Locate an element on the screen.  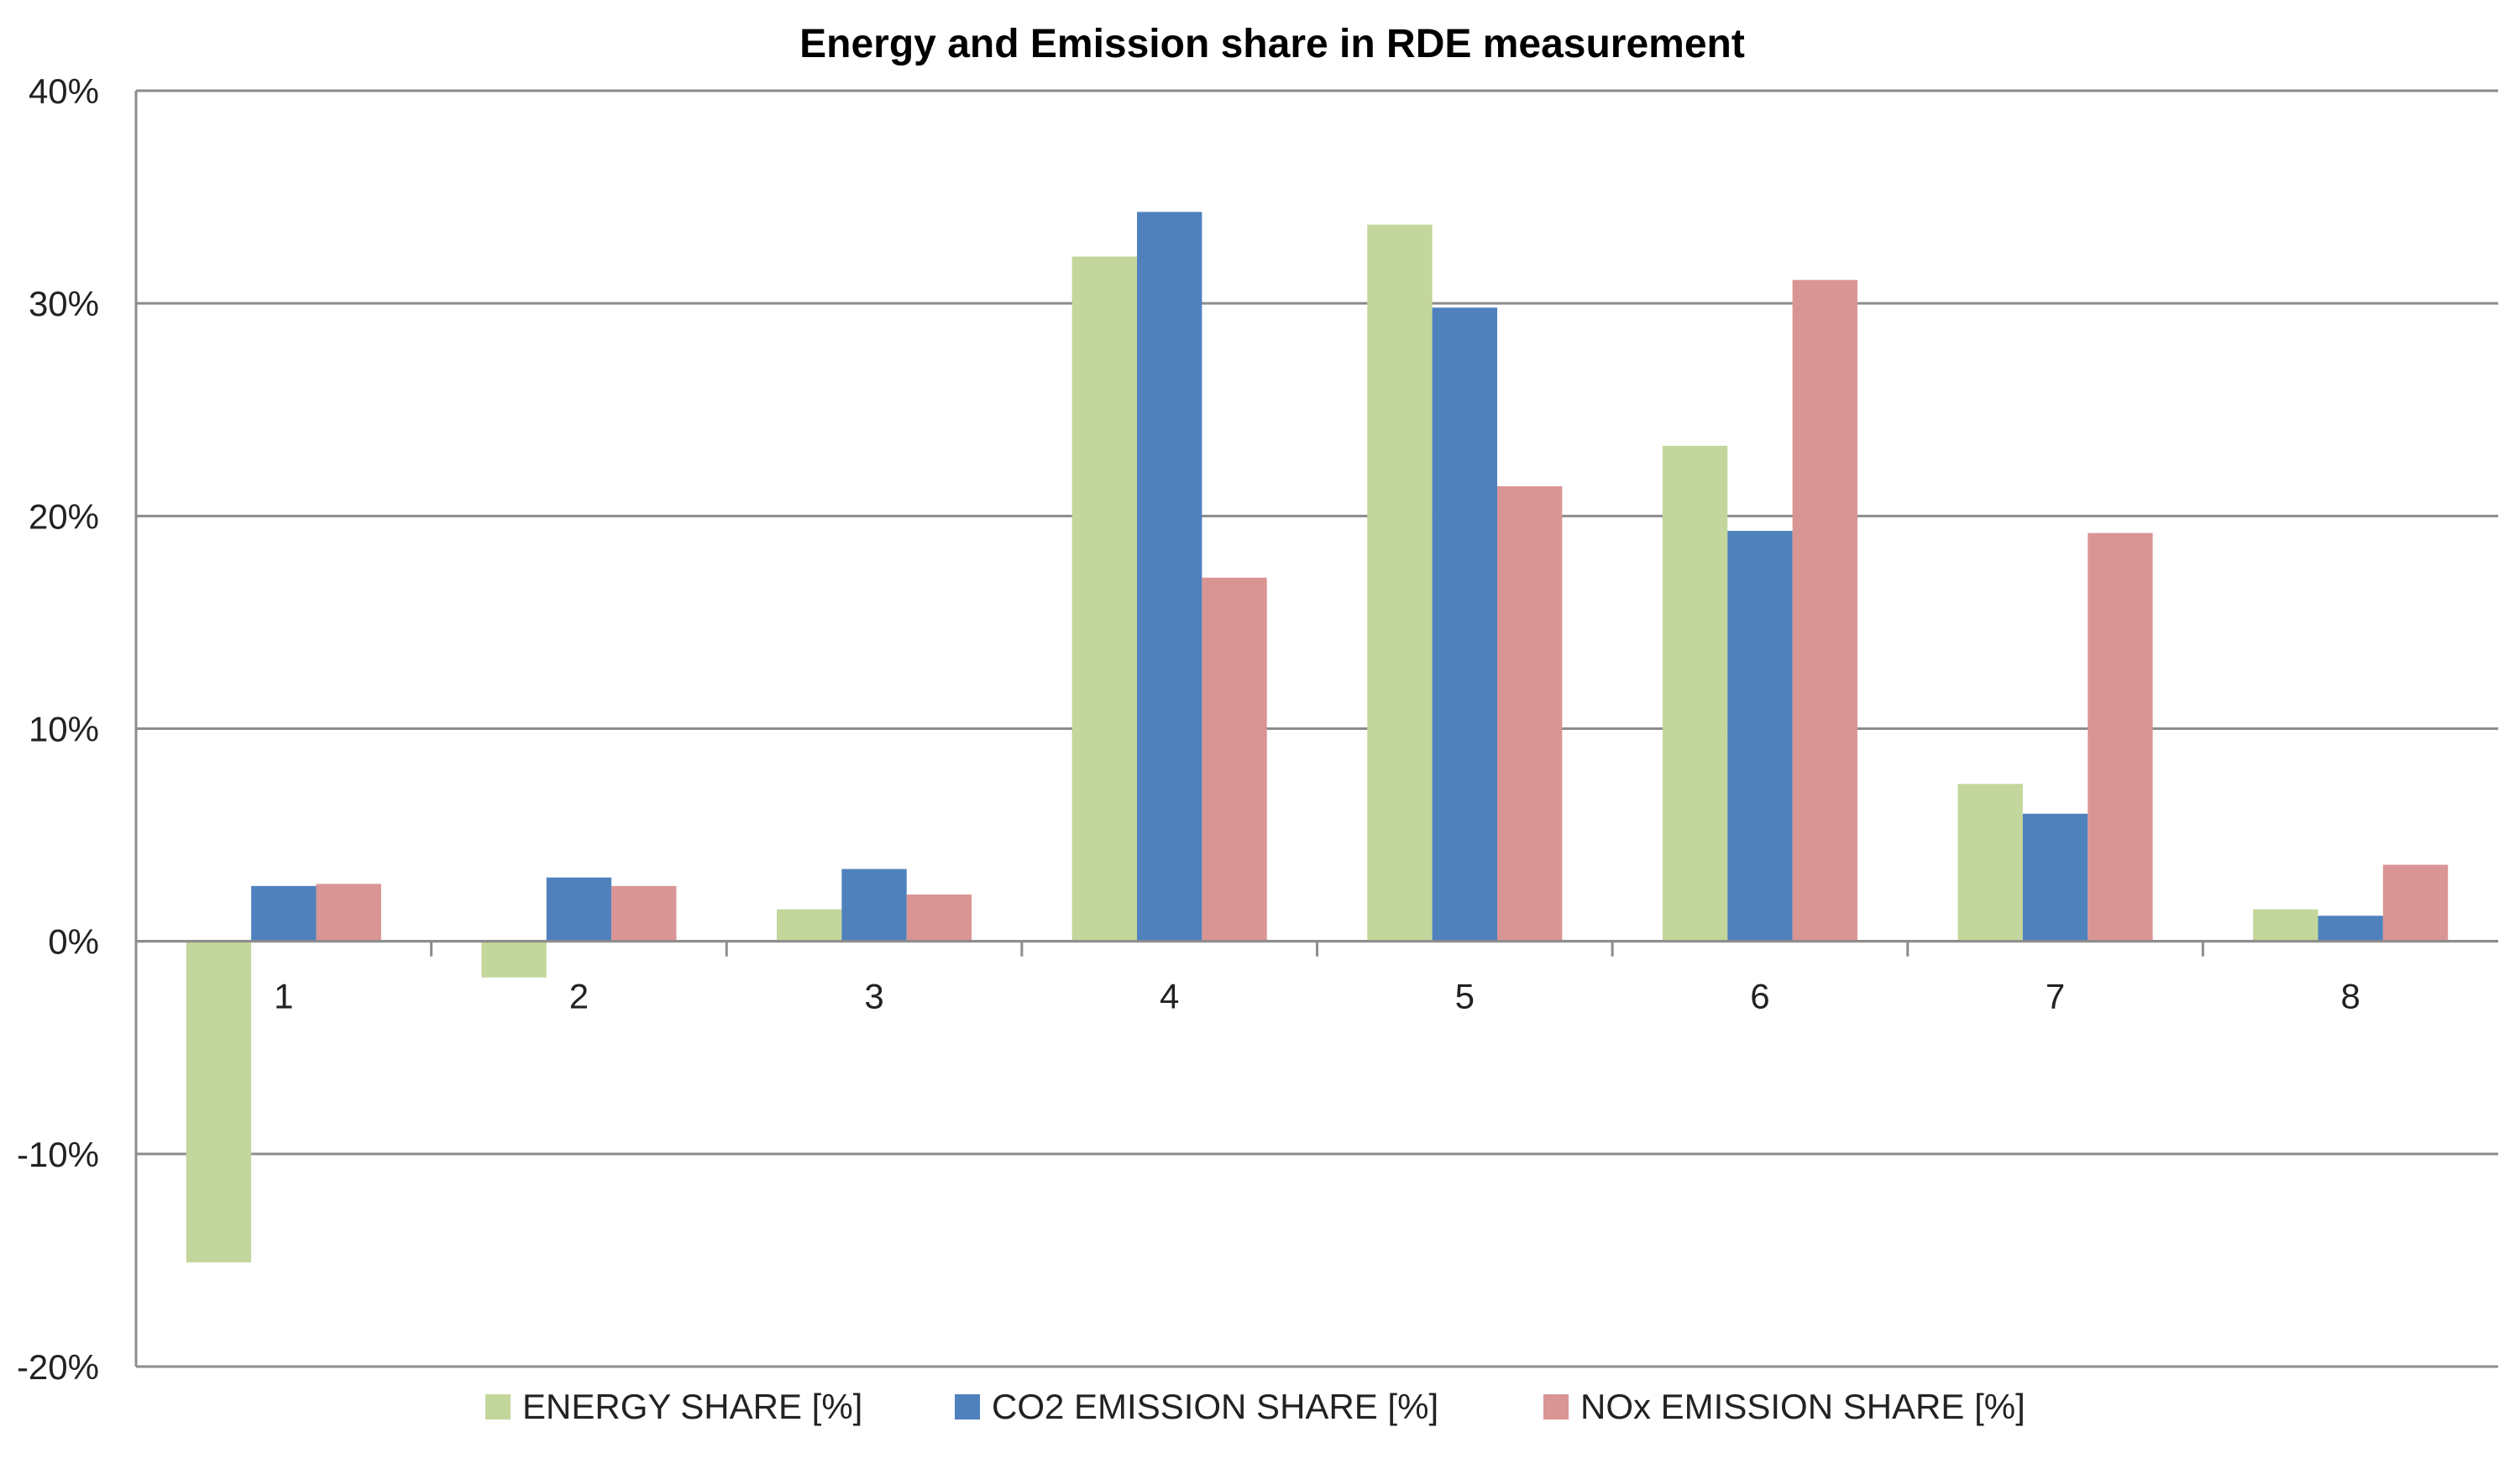
y-tick-label: 0% is located at coordinates (73, 942).